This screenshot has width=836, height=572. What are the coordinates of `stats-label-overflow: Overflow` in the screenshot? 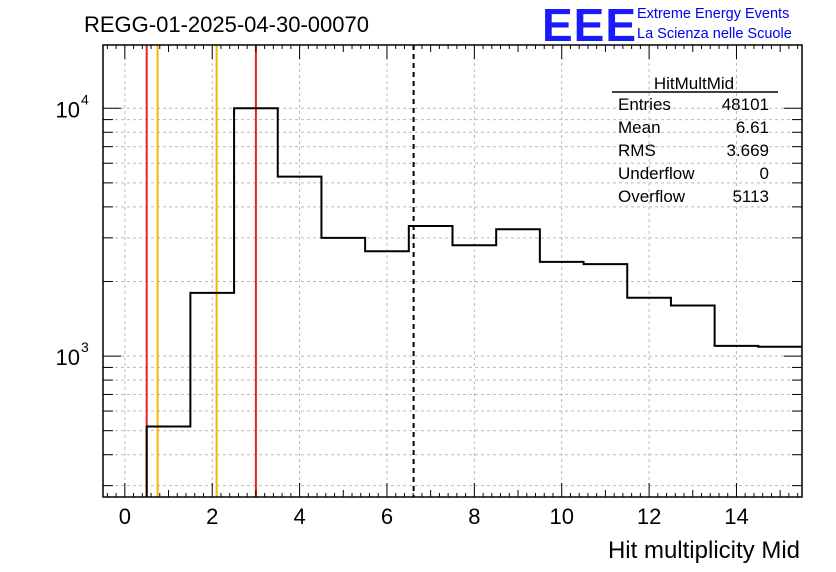 It's located at (652, 196).